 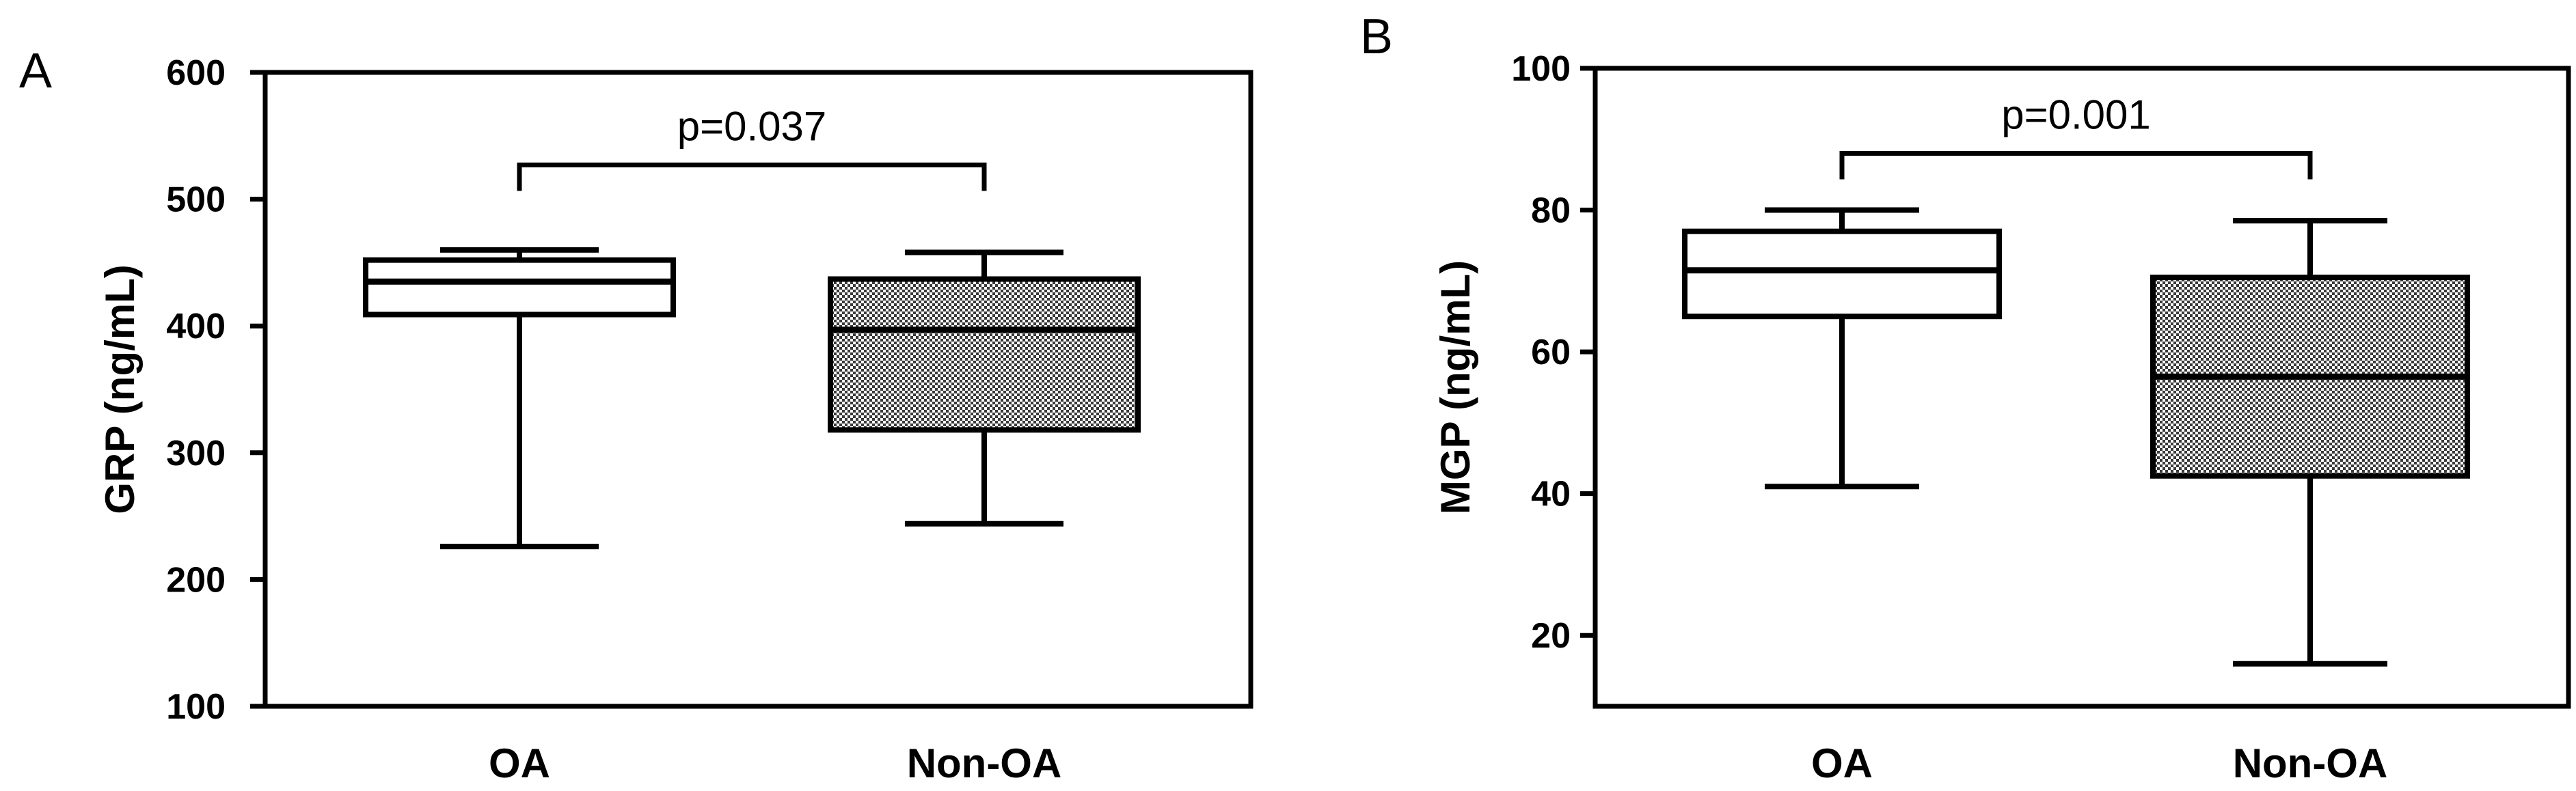 I want to click on y-tick-label: 20, so click(x=1551, y=636).